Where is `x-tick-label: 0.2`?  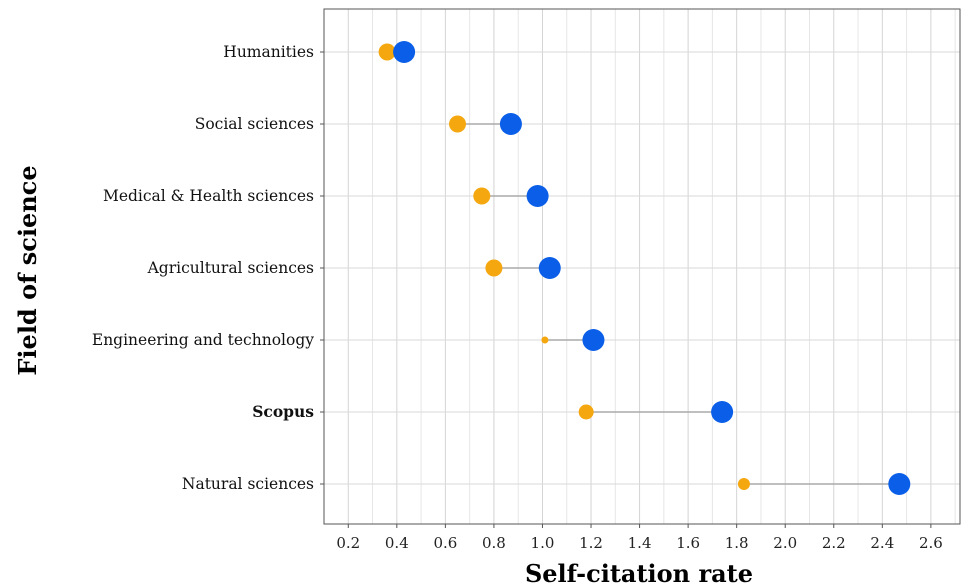
x-tick-label: 0.2 is located at coordinates (348, 543).